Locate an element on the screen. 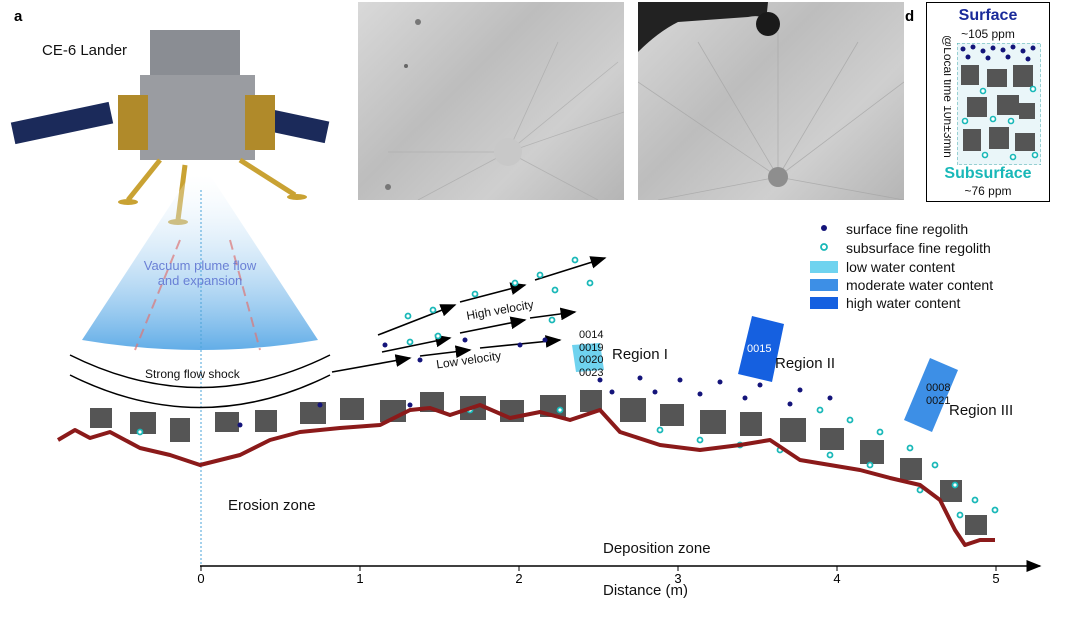  shock-arc-outer is located at coordinates (200, 371).